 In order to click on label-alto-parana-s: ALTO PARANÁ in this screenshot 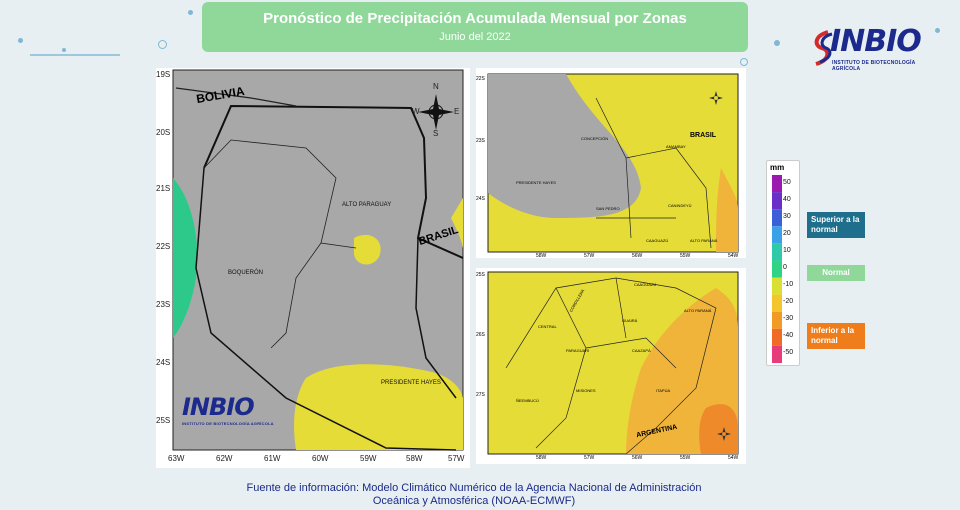, I will do `click(698, 310)`.